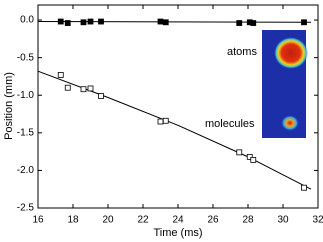 This screenshot has height=242, width=323. I want to click on x-tick-label: 28, so click(248, 220).